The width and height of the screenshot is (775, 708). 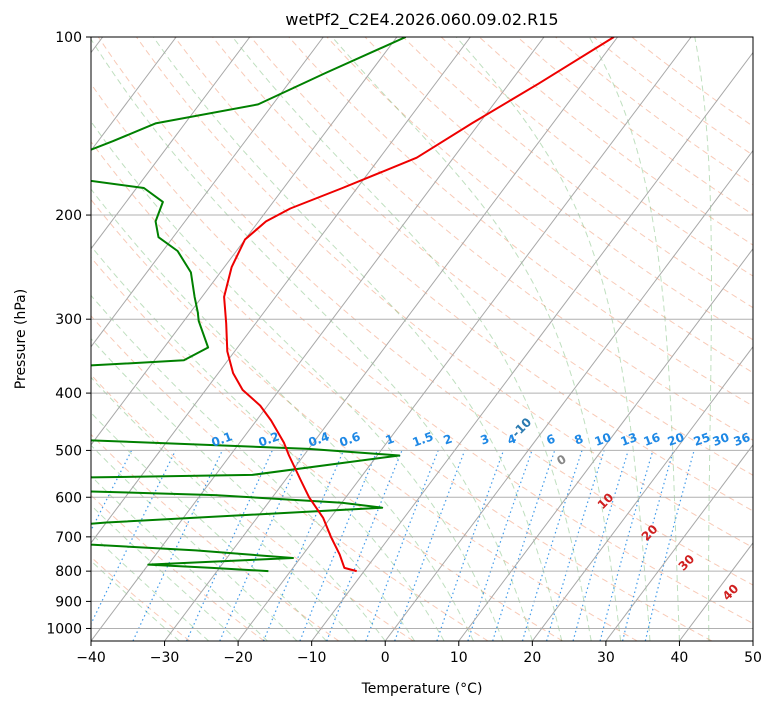 What do you see at coordinates (68, 38) in the screenshot?
I see `y-tick-label: 100` at bounding box center [68, 38].